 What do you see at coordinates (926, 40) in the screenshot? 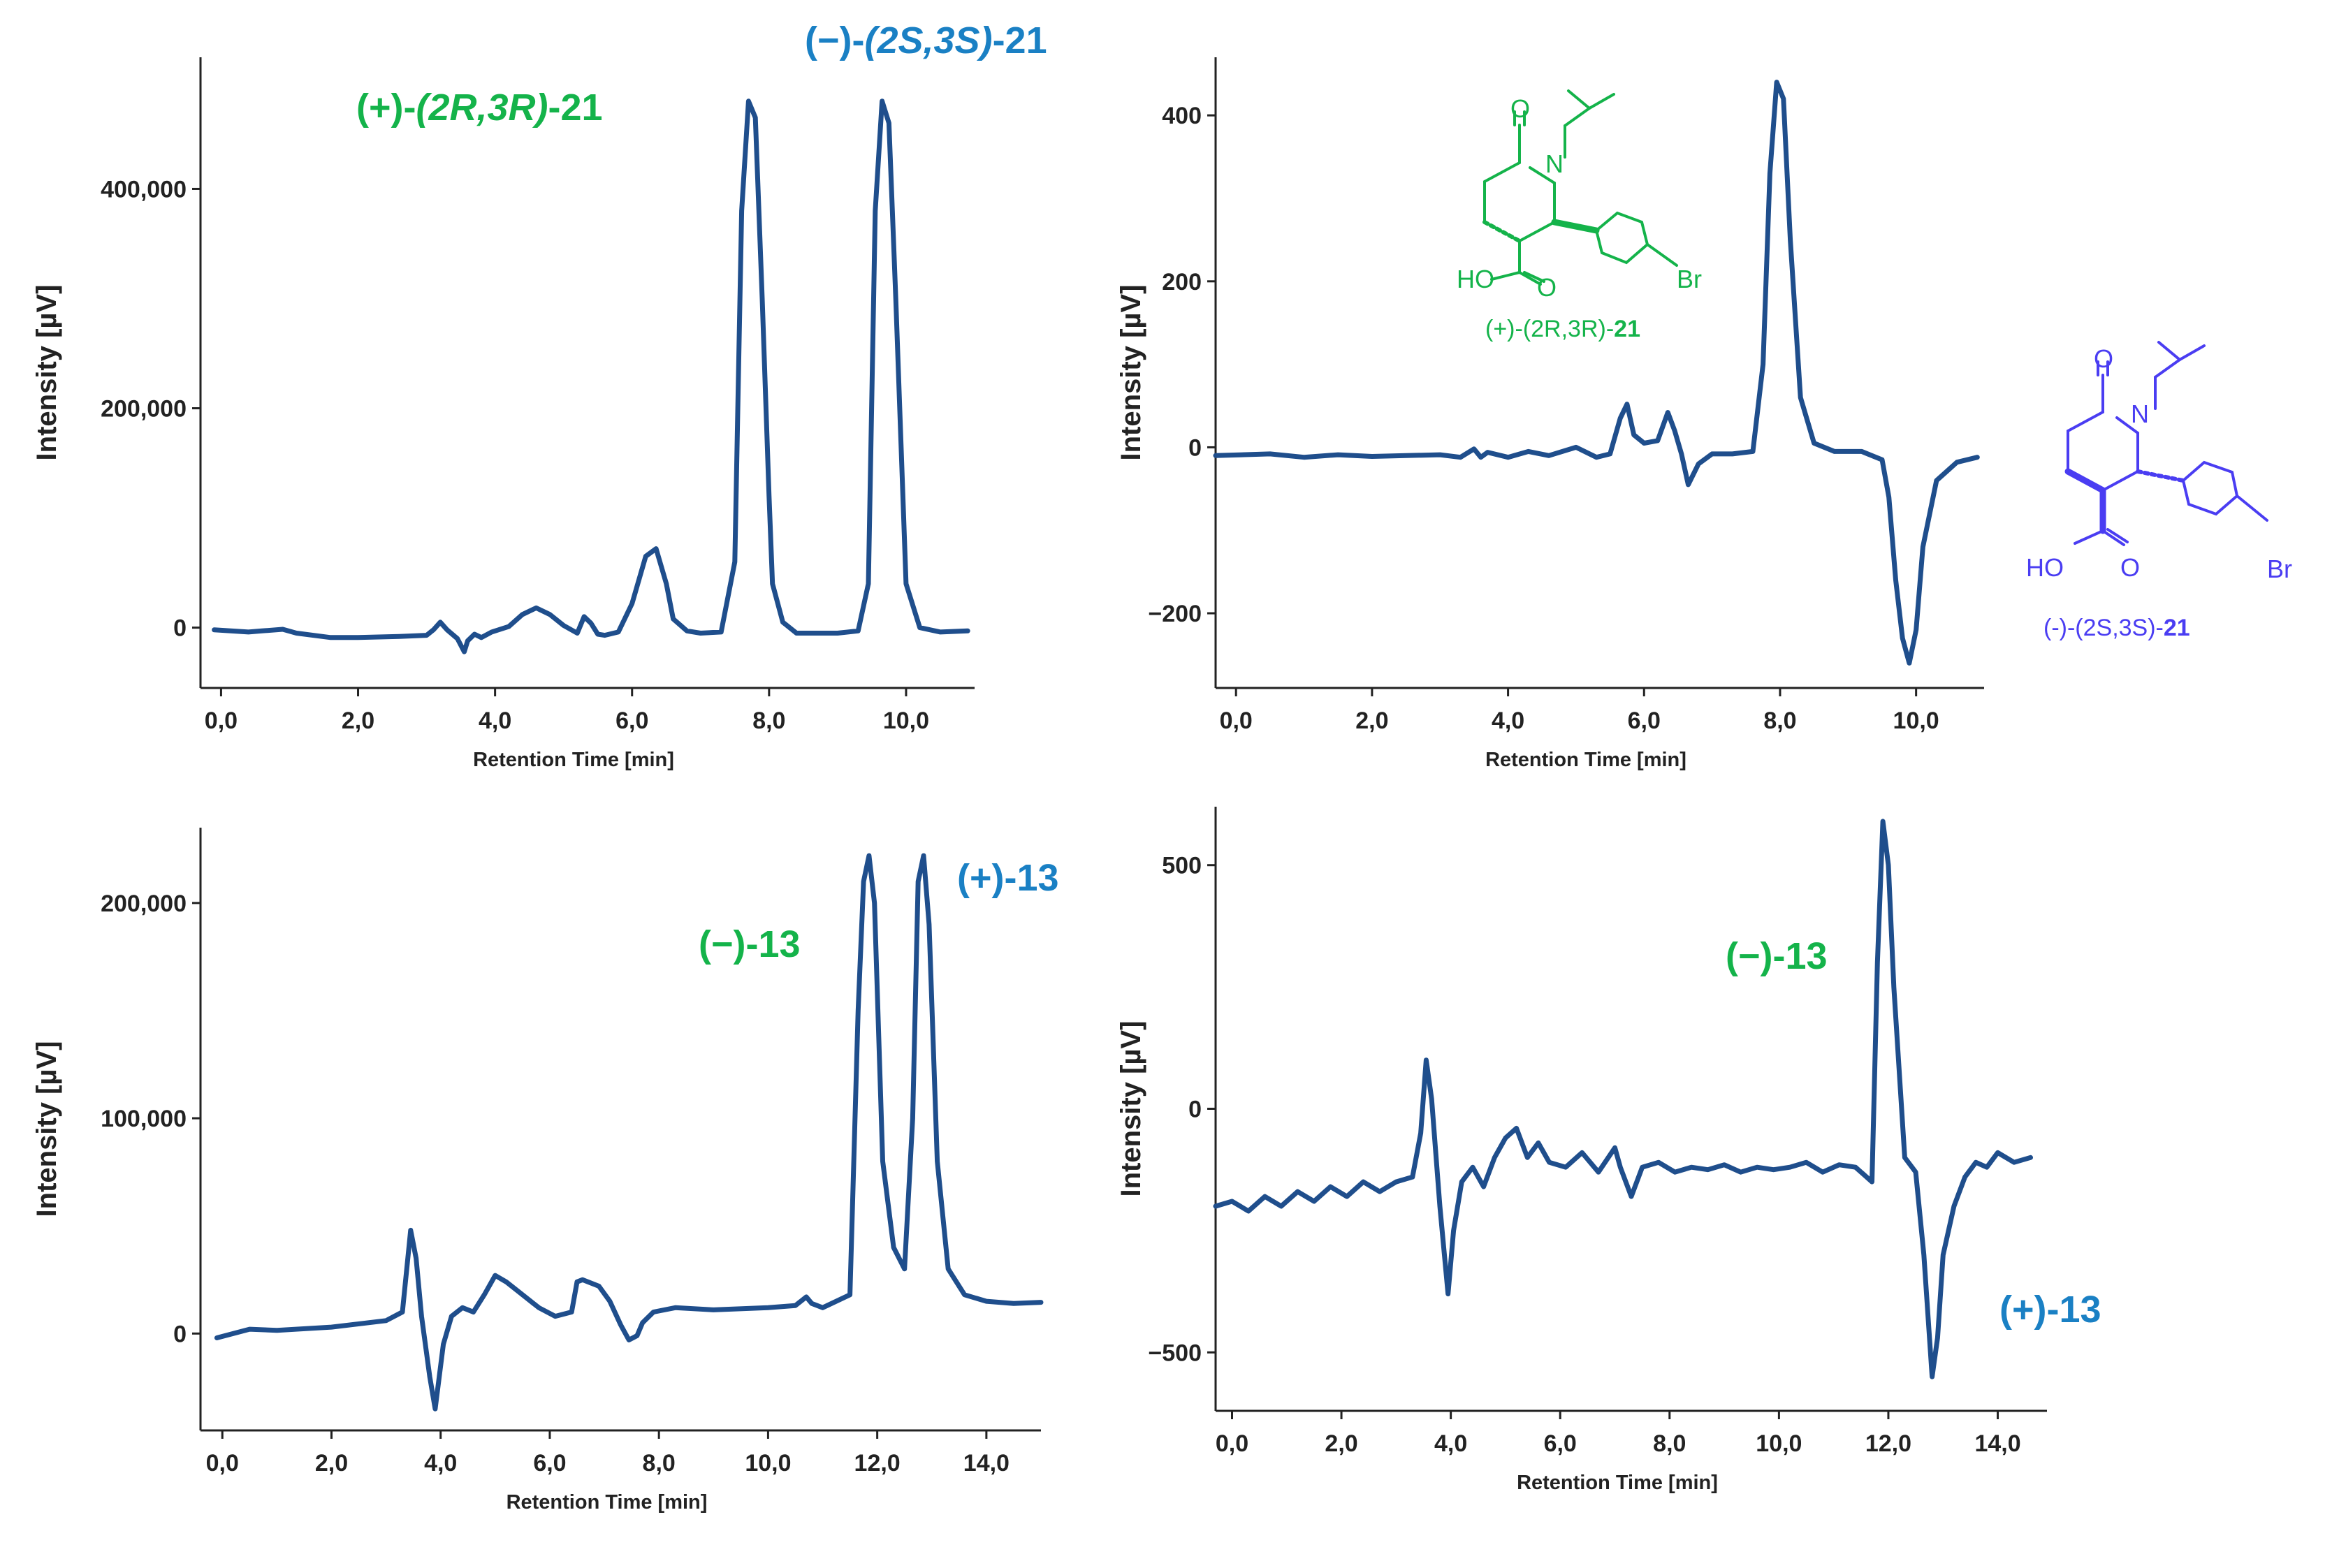
I see `annotation-tl-2s3s: (−)-(2S,3S)-21` at bounding box center [926, 40].